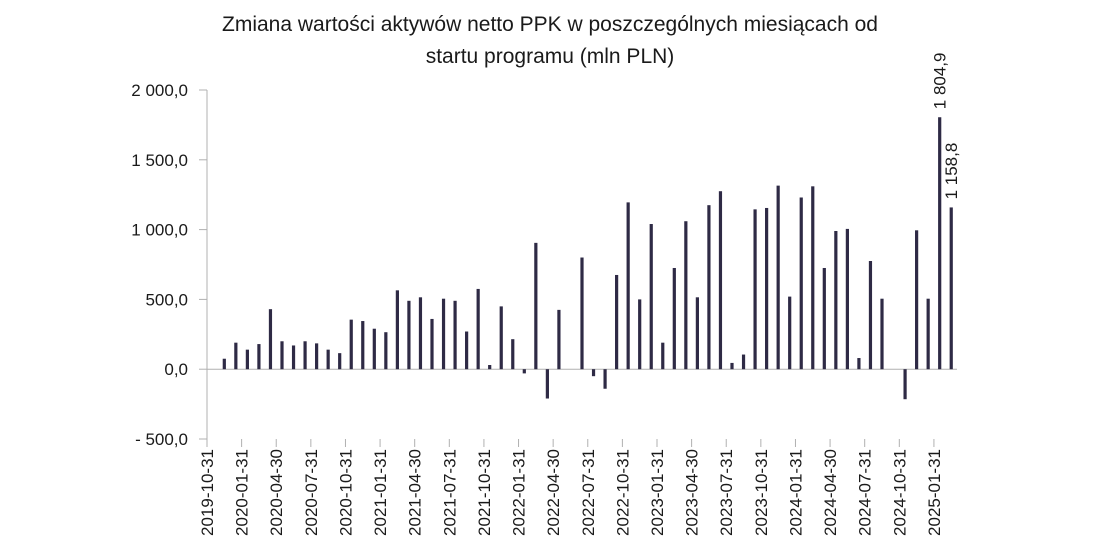 This screenshot has width=1110, height=550. What do you see at coordinates (899, 492) in the screenshot?
I see `x-tick-label: 2024-10-31` at bounding box center [899, 492].